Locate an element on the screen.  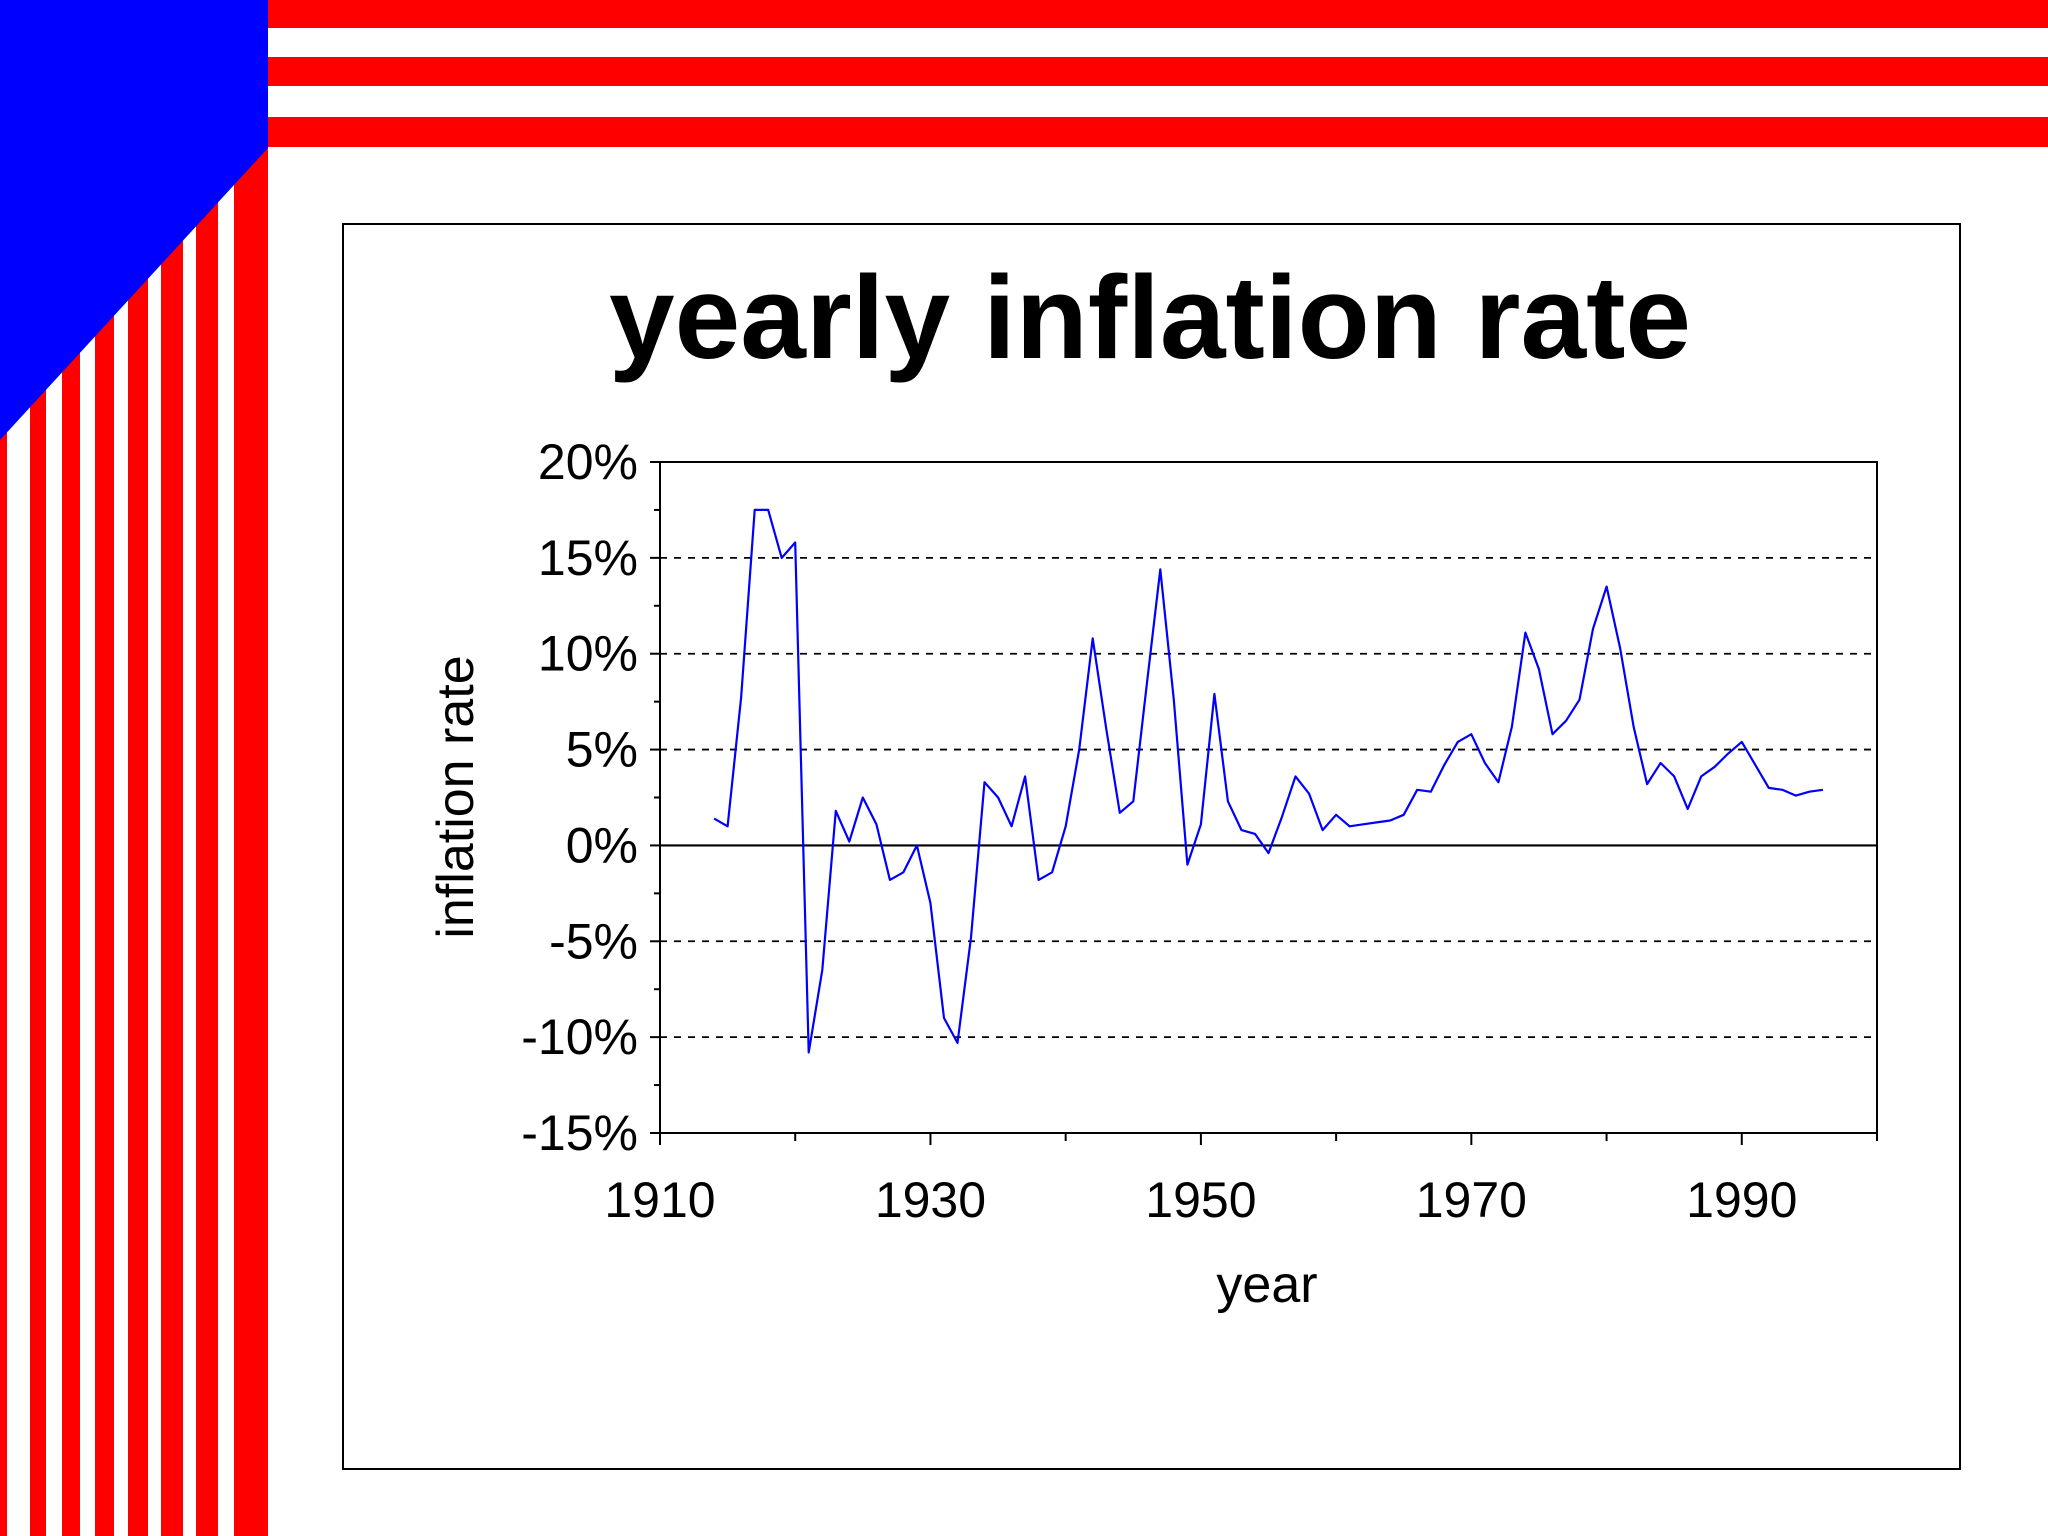
x-tick-label: 1950 is located at coordinates (1200, 1200).